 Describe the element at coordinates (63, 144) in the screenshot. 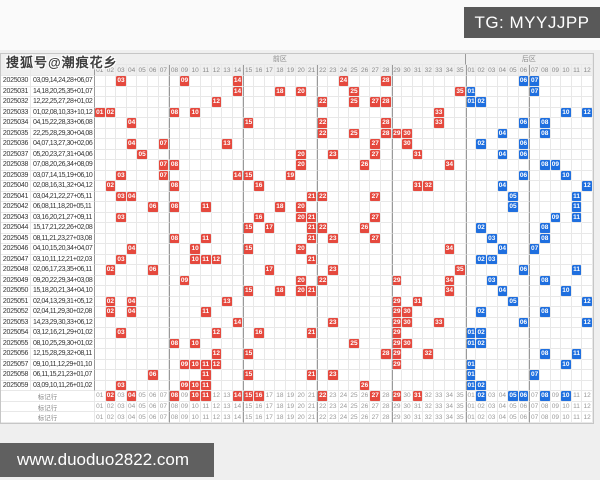

I see `combo-cell: 04,07,13,27,30+02,06` at that location.